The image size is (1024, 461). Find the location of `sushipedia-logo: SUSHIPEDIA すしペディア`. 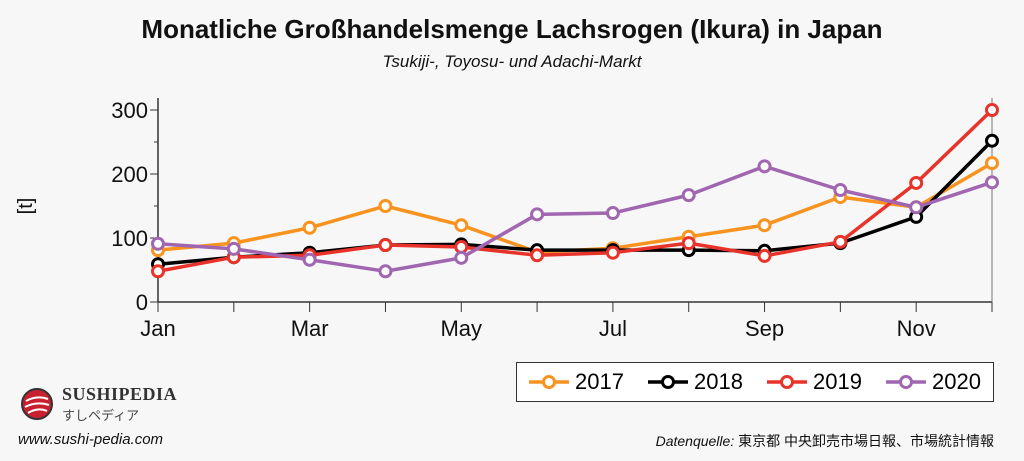

sushipedia-logo: SUSHIPEDIA すしペディア is located at coordinates (98, 404).